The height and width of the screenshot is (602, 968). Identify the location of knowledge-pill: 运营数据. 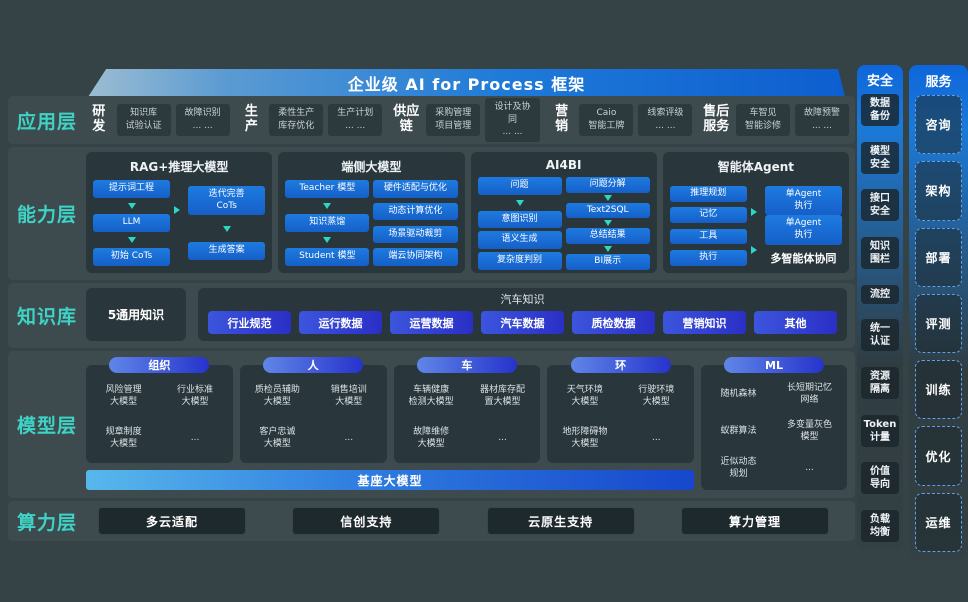
(431, 322).